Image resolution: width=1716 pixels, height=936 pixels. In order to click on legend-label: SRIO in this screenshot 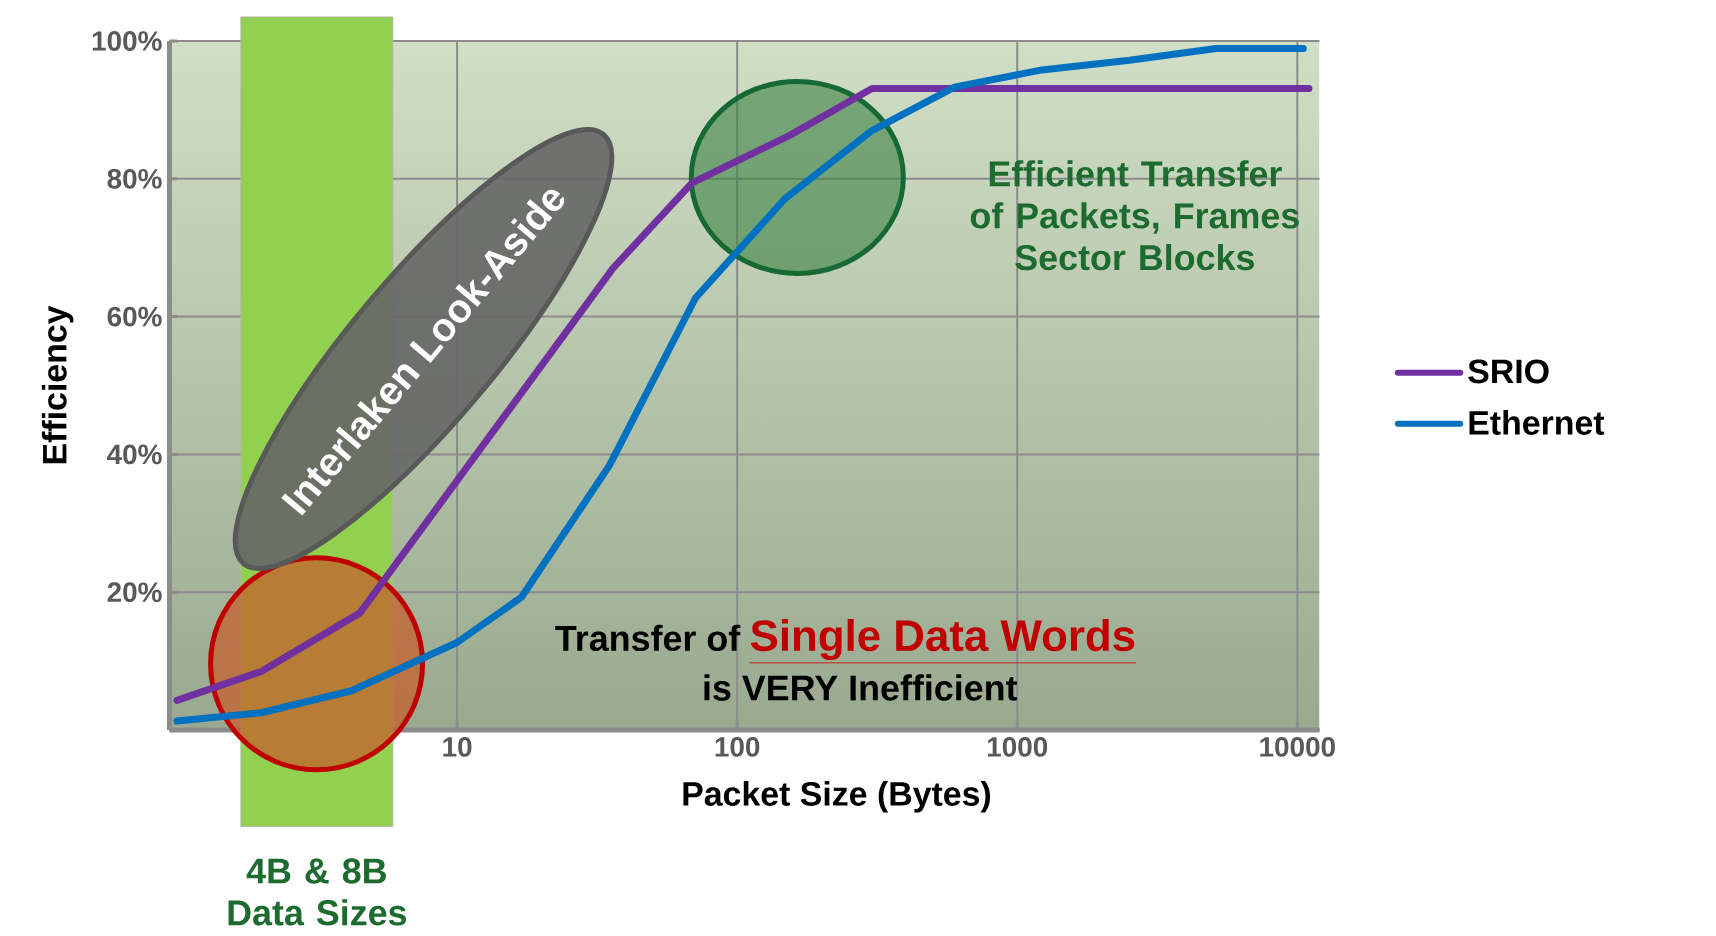, I will do `click(1508, 371)`.